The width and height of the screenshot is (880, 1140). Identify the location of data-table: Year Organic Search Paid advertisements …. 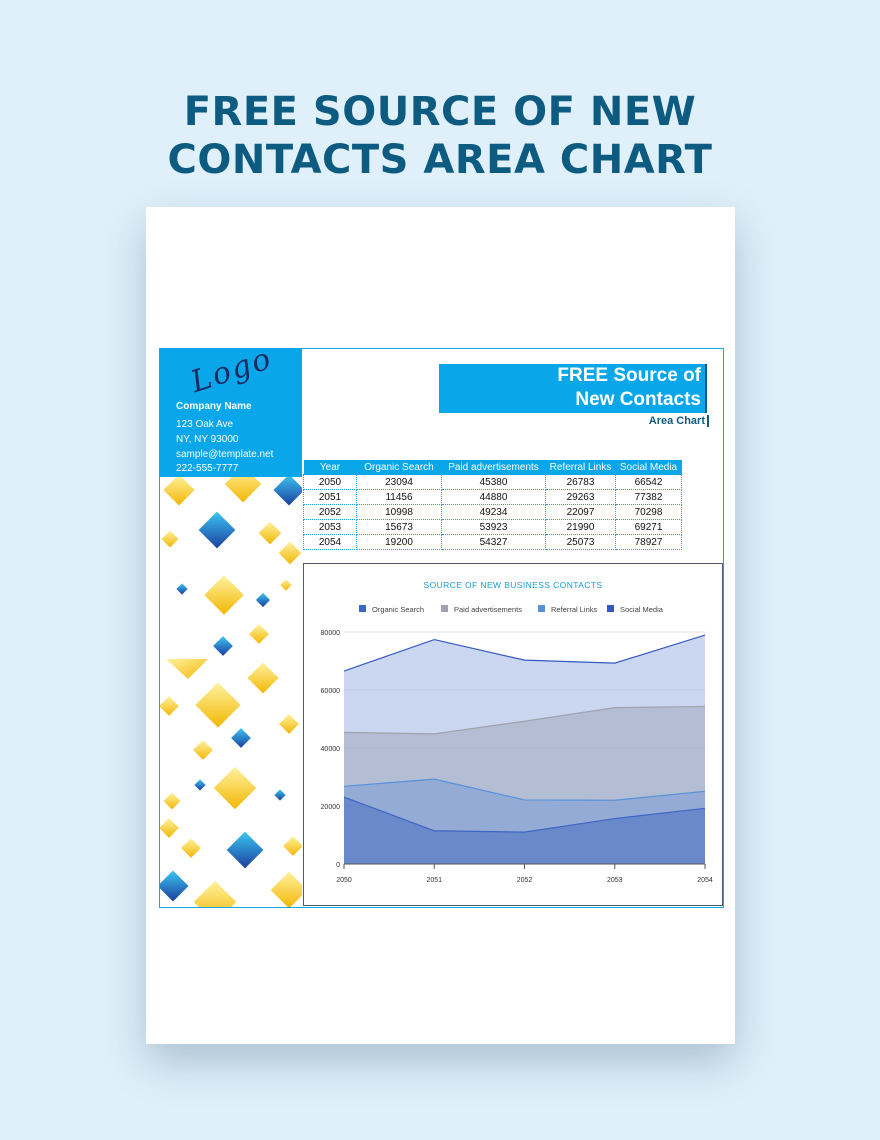
(492, 505).